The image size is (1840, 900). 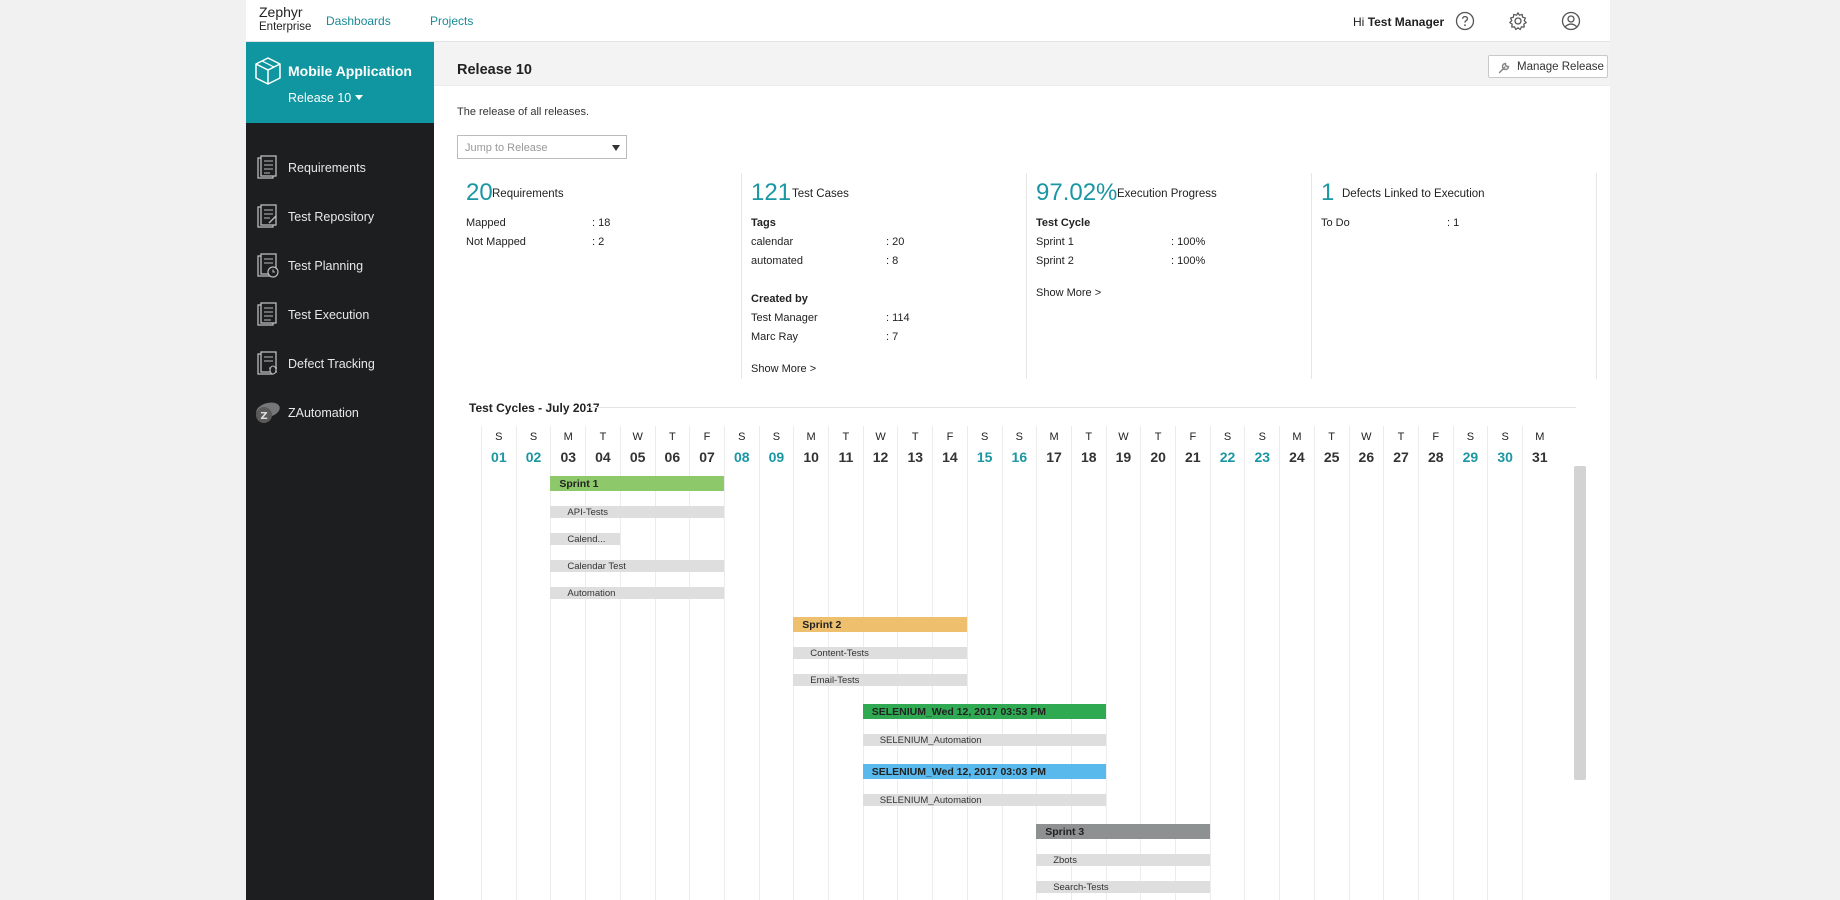 I want to click on calendar-day-column: T 06, so click(x=672, y=663).